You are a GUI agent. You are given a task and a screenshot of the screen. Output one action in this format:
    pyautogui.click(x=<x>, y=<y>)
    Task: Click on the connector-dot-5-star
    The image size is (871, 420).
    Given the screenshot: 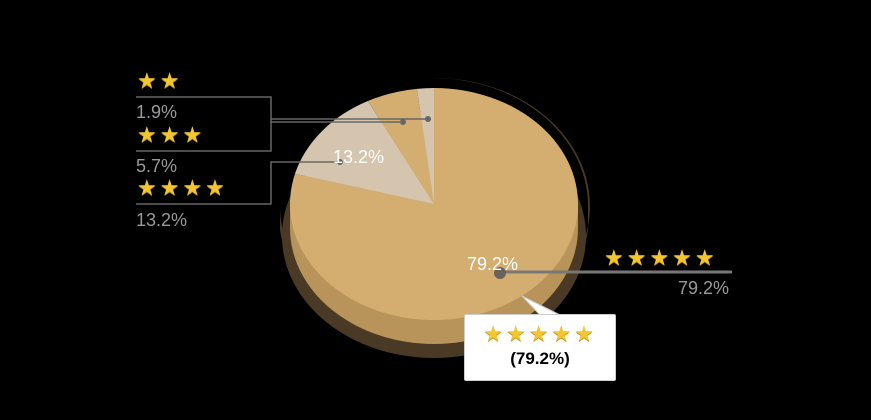 What is the action you would take?
    pyautogui.click(x=500, y=273)
    